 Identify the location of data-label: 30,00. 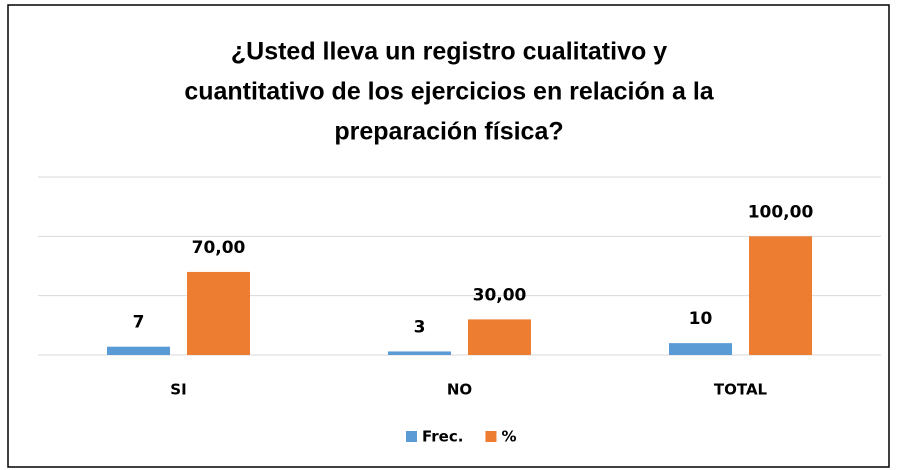
(500, 295).